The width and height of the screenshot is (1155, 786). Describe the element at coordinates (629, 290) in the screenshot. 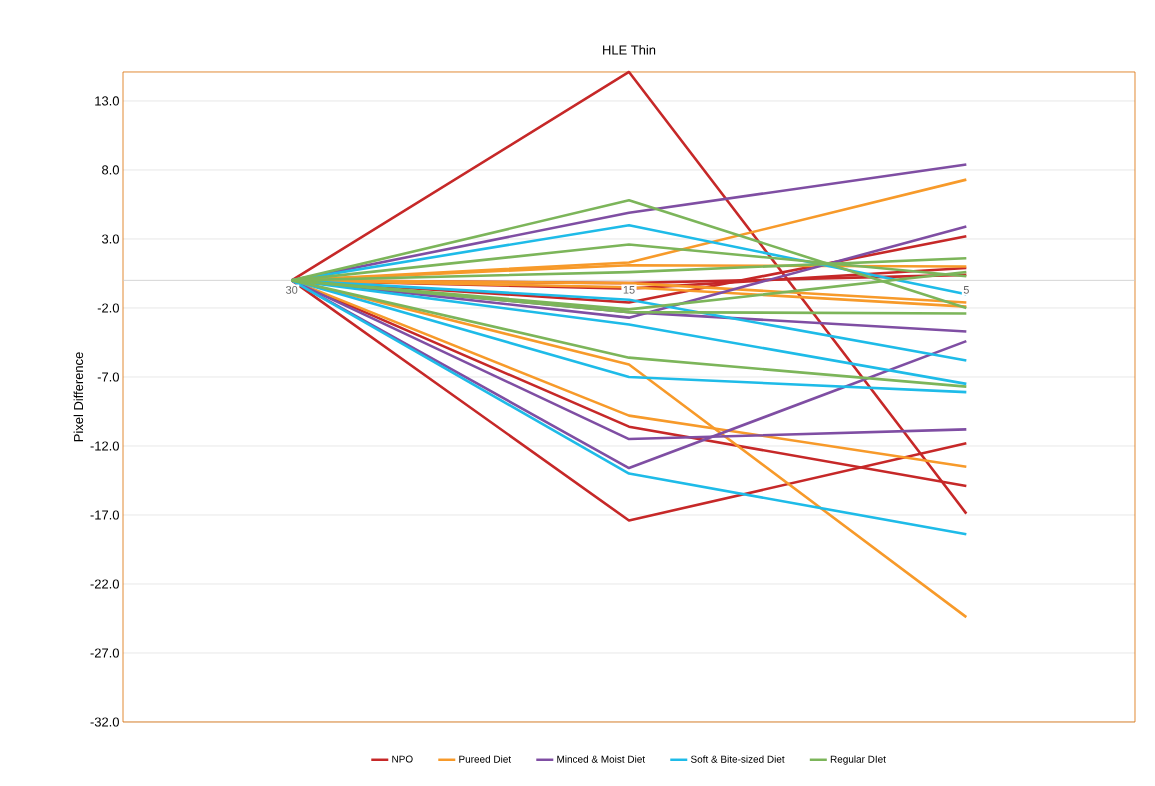

I see `x-tick-label: 15` at that location.